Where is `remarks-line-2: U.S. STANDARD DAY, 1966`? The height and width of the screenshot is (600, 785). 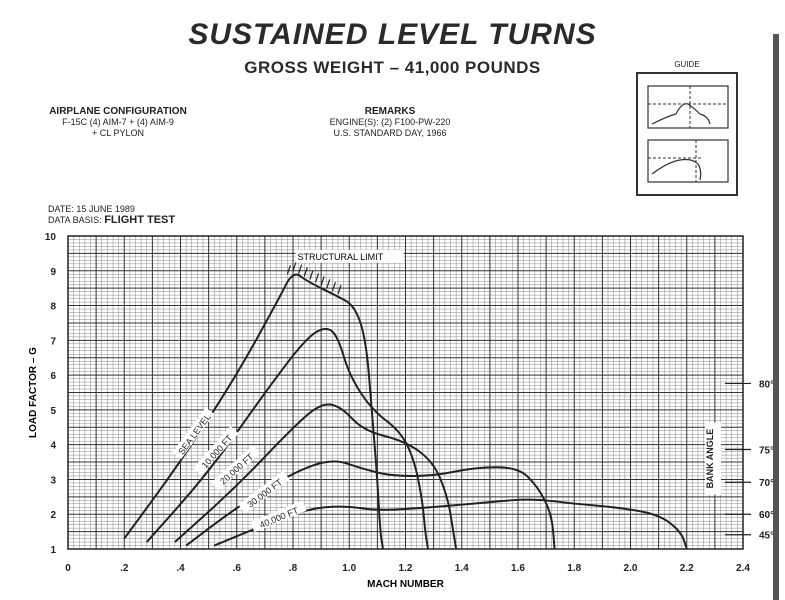
remarks-line-2: U.S. STANDARD DAY, 1966 is located at coordinates (390, 133).